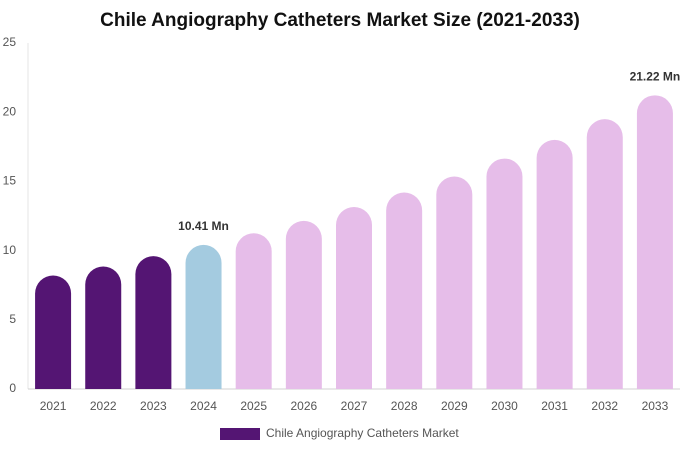 This screenshot has height=450, width=680. Describe the element at coordinates (253, 406) in the screenshot. I see `x-tick-label: 2025` at that location.